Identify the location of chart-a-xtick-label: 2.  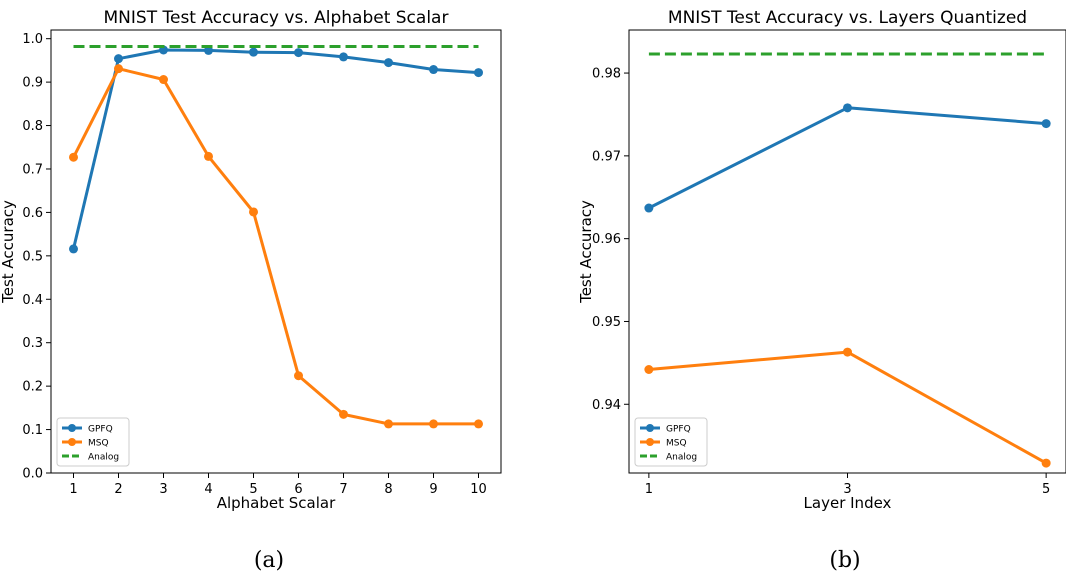
(118, 489).